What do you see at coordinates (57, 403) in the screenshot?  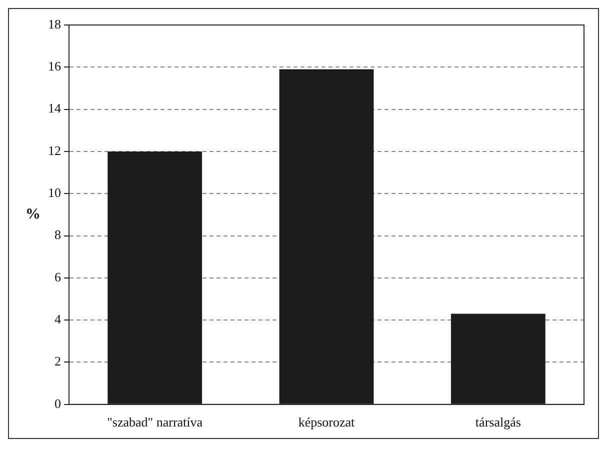 I see `y-tick-label: 0` at bounding box center [57, 403].